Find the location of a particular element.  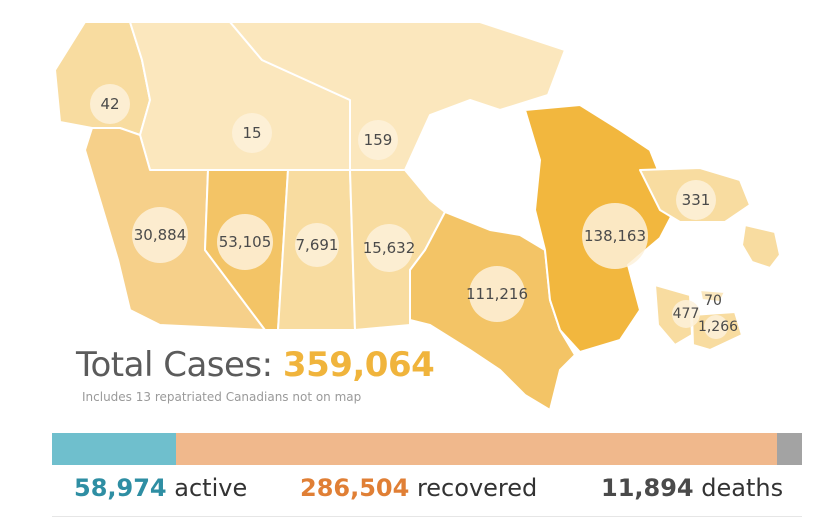

total-cases-label: Total Cases: is located at coordinates (174, 365).